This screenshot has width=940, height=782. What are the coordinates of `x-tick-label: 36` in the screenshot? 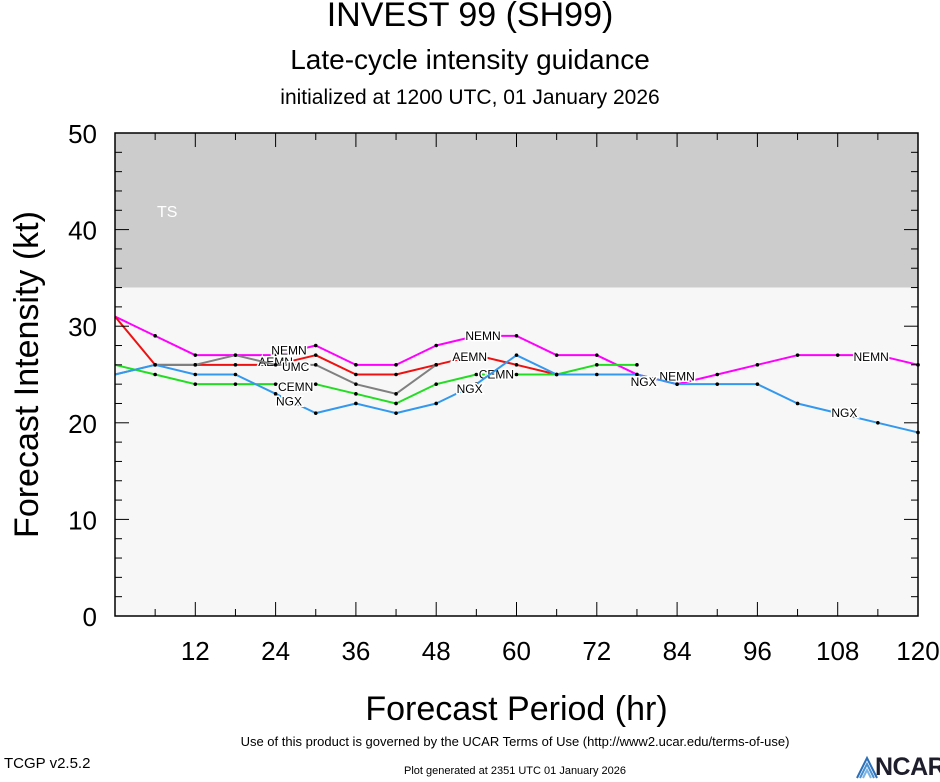 It's located at (355, 651).